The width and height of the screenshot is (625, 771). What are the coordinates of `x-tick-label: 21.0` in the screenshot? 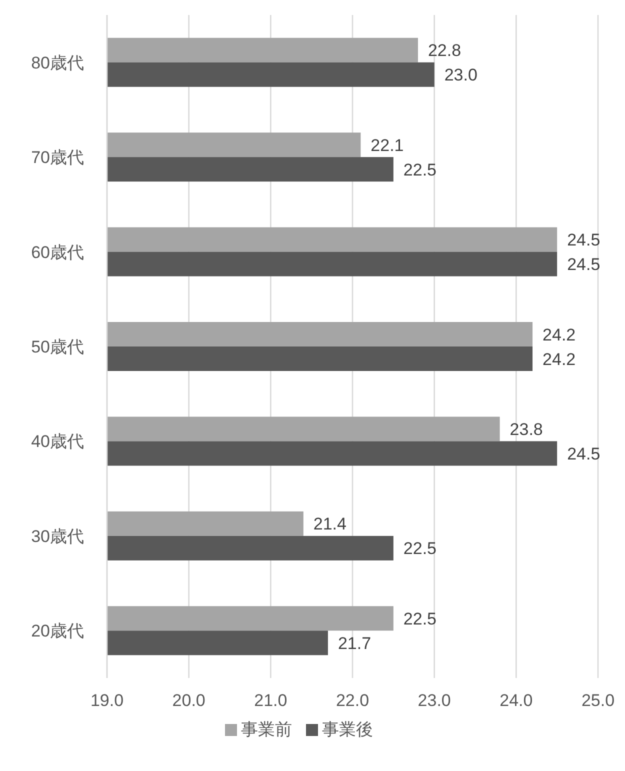 It's located at (271, 700).